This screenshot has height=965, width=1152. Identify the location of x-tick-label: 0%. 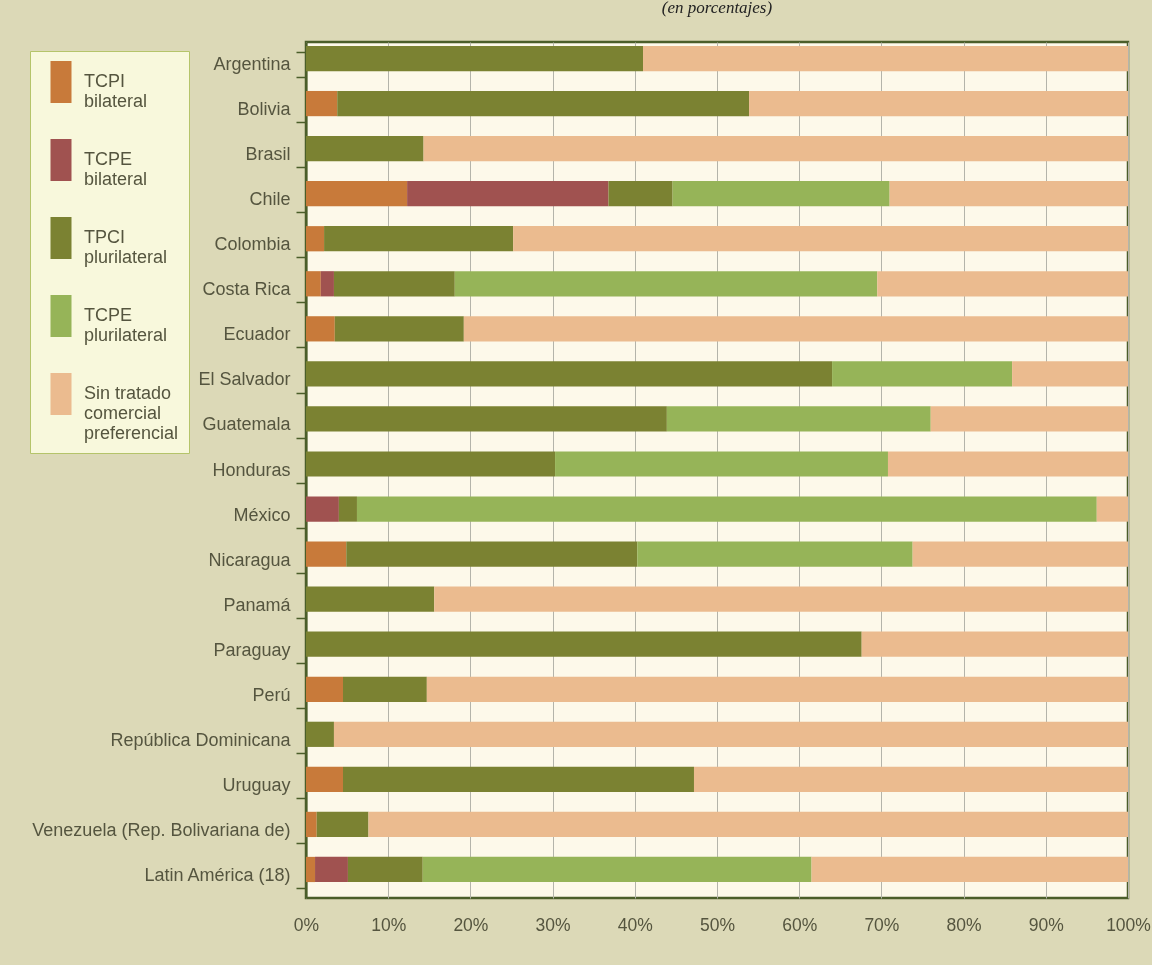
(306, 924).